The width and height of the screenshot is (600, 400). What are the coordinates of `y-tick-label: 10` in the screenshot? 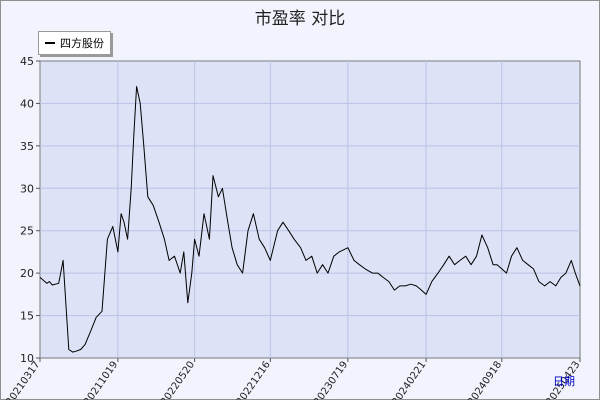 It's located at (27, 358).